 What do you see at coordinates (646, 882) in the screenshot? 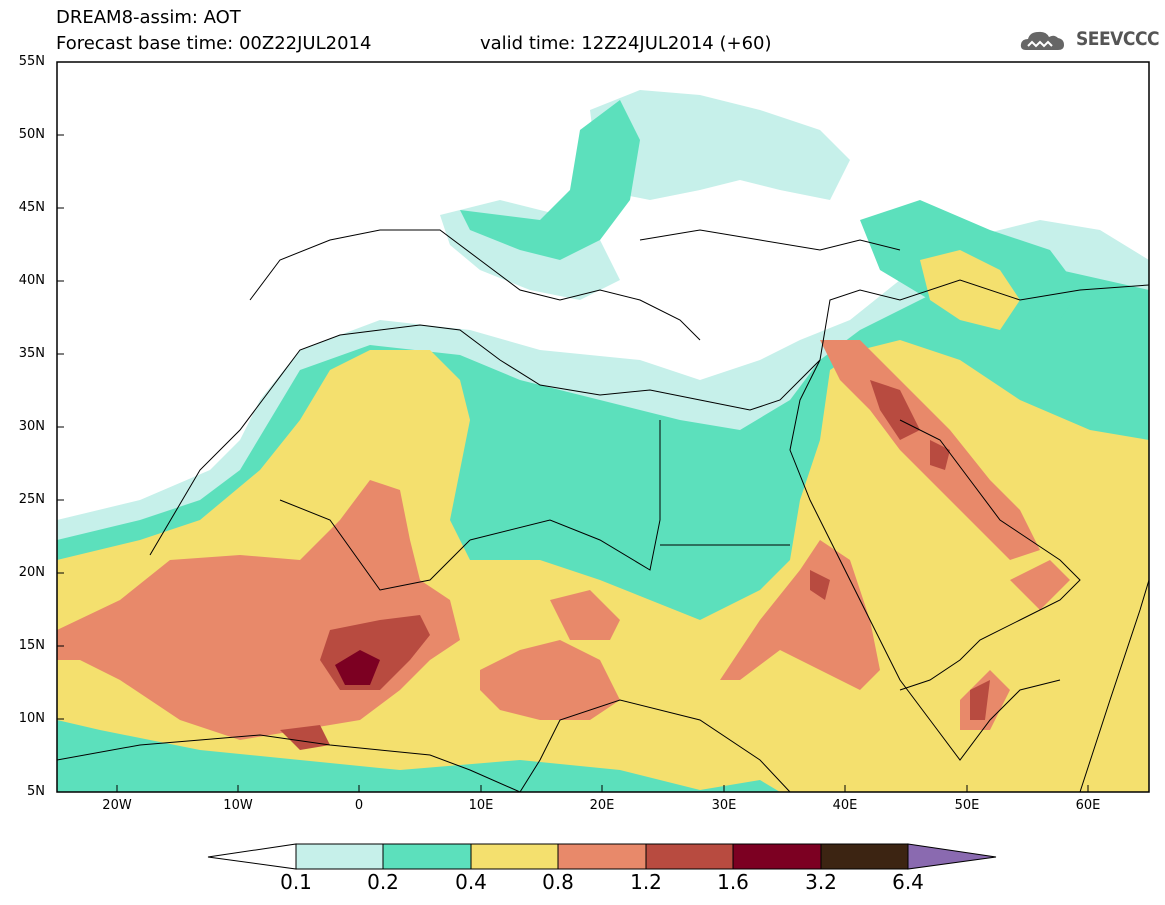
I see `colorbar-label: 1.2` at bounding box center [646, 882].